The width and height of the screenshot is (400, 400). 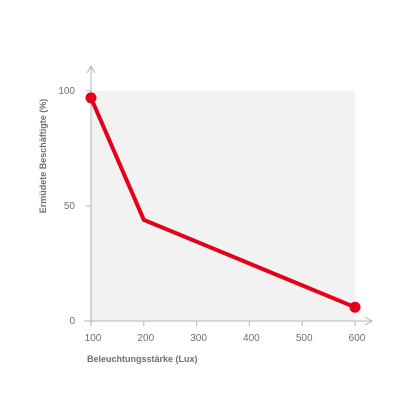 What do you see at coordinates (198, 338) in the screenshot?
I see `x-tick-label: 300` at bounding box center [198, 338].